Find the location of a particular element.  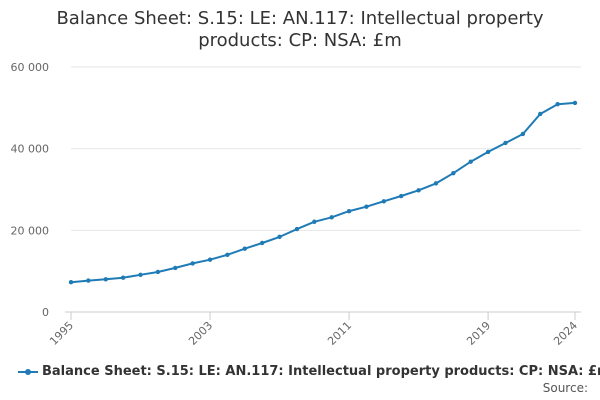

y-tick-label: 60 000 is located at coordinates (30, 67).